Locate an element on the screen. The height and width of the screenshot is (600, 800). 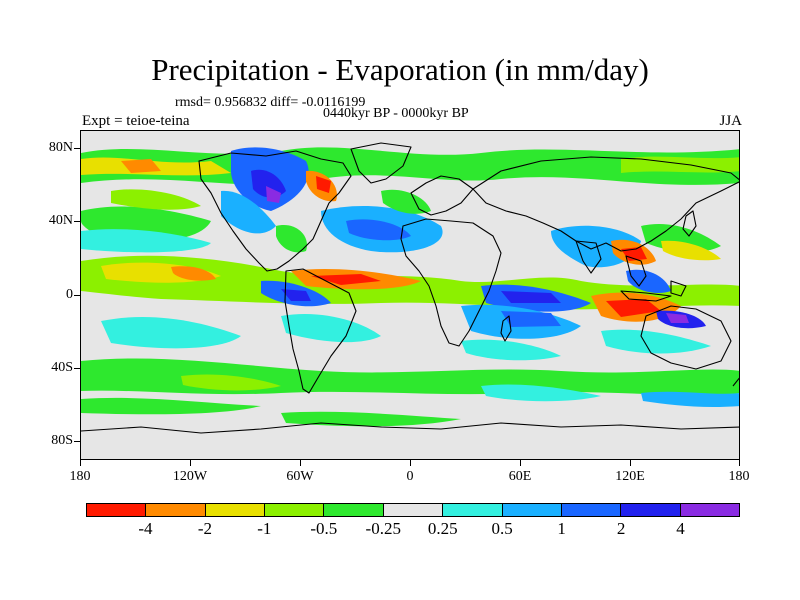
colorbar-label: 0.5 is located at coordinates (502, 528).